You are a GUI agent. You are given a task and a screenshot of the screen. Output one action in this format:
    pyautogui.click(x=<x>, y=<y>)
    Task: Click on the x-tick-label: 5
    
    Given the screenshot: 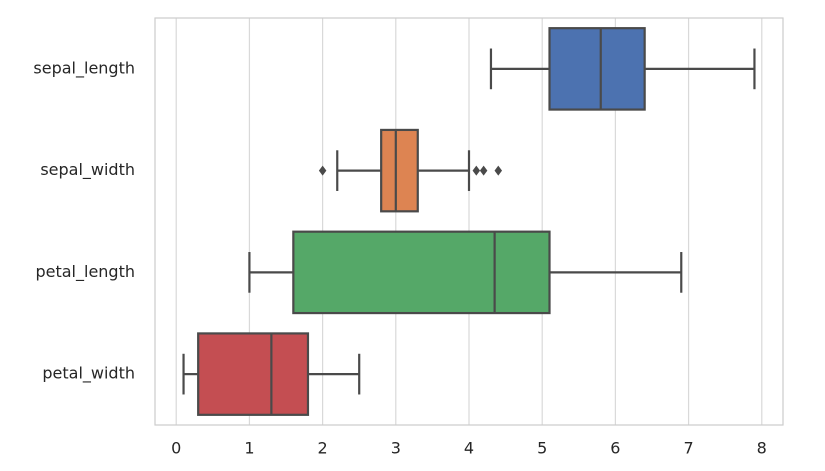 What is the action you would take?
    pyautogui.click(x=542, y=448)
    